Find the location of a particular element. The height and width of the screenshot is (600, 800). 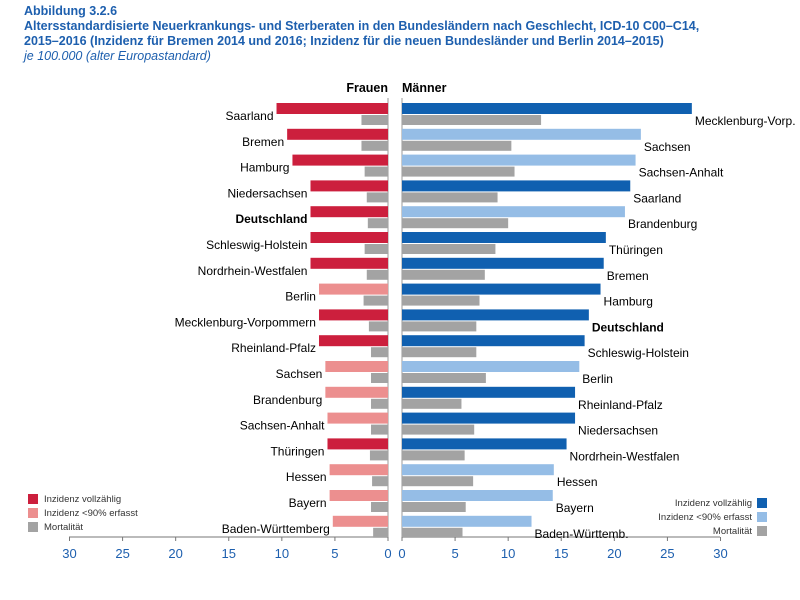

women-incidence-bar-rheinland-pfalz is located at coordinates (353, 341).